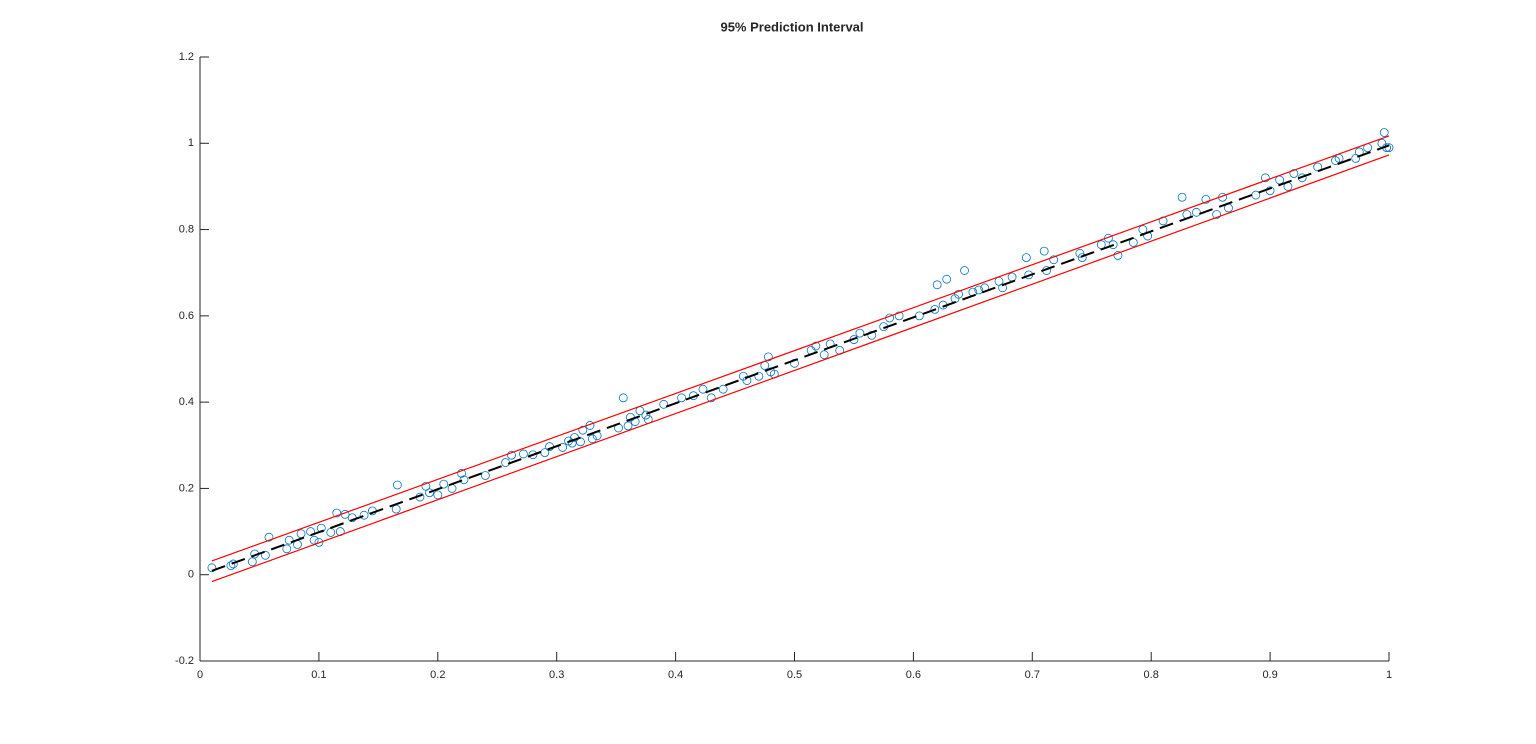 The image size is (1536, 744). Describe the element at coordinates (791, 26) in the screenshot. I see `chart-title: 95% Prediction Interval` at that location.